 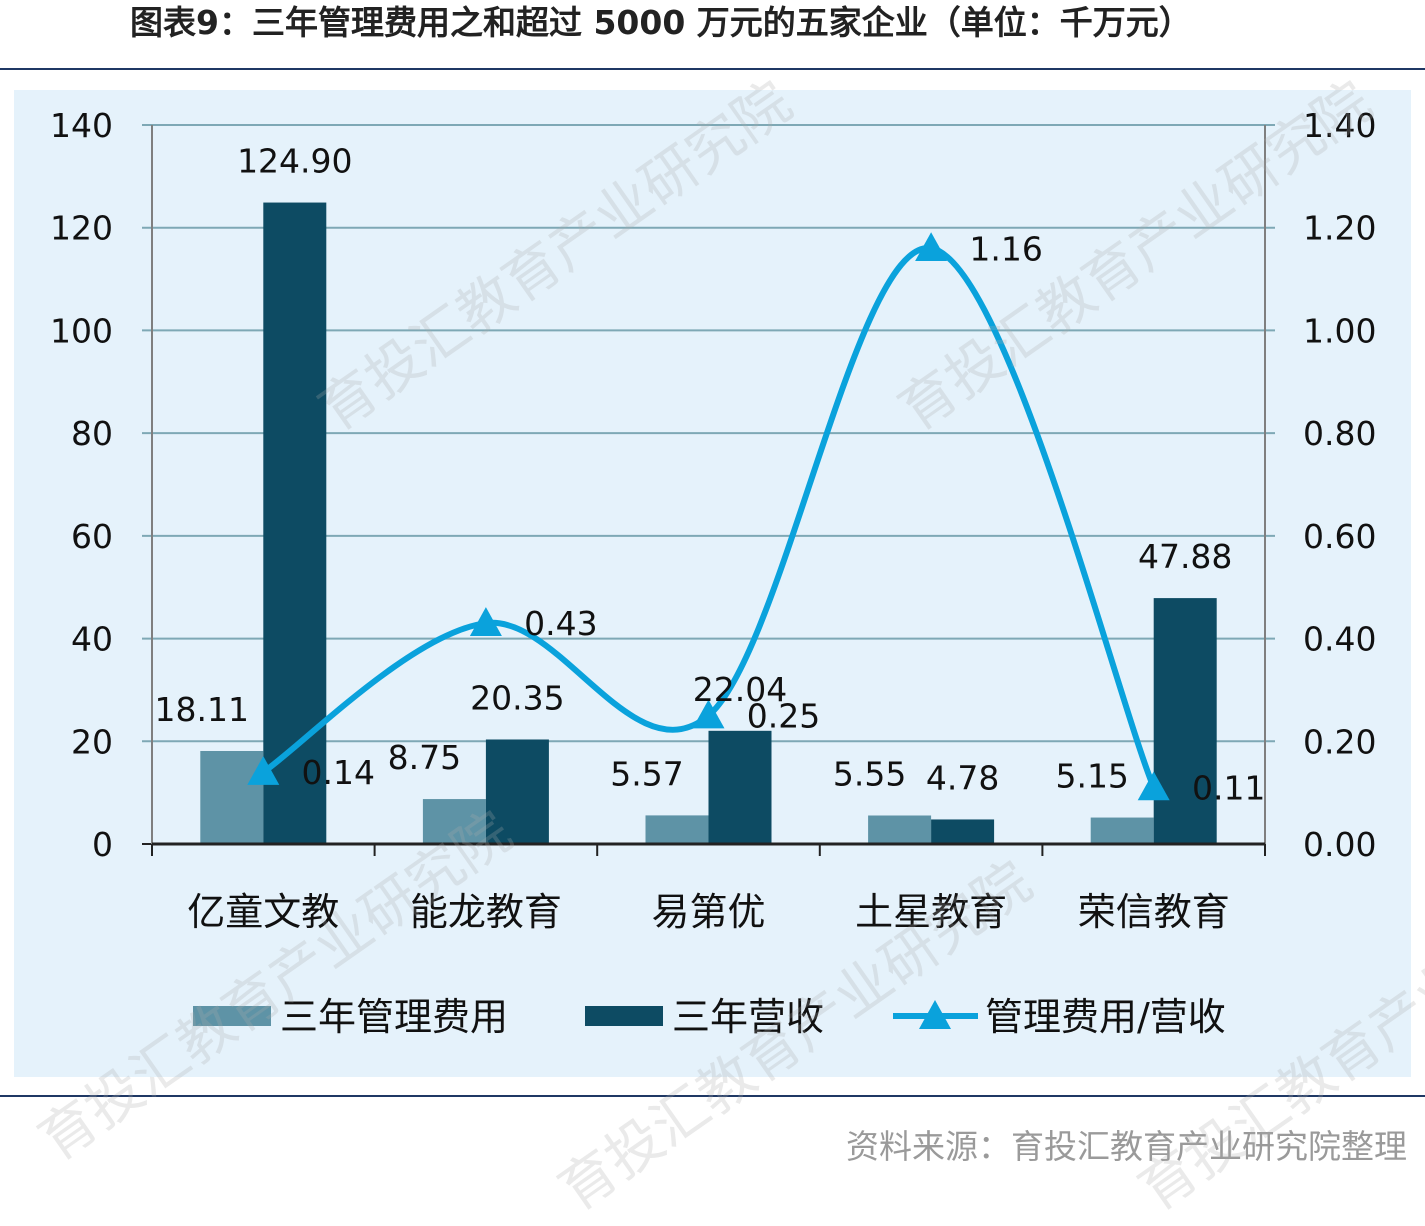 What do you see at coordinates (1154, 912) in the screenshot?
I see `x-tick-label: 荣信教育` at bounding box center [1154, 912].